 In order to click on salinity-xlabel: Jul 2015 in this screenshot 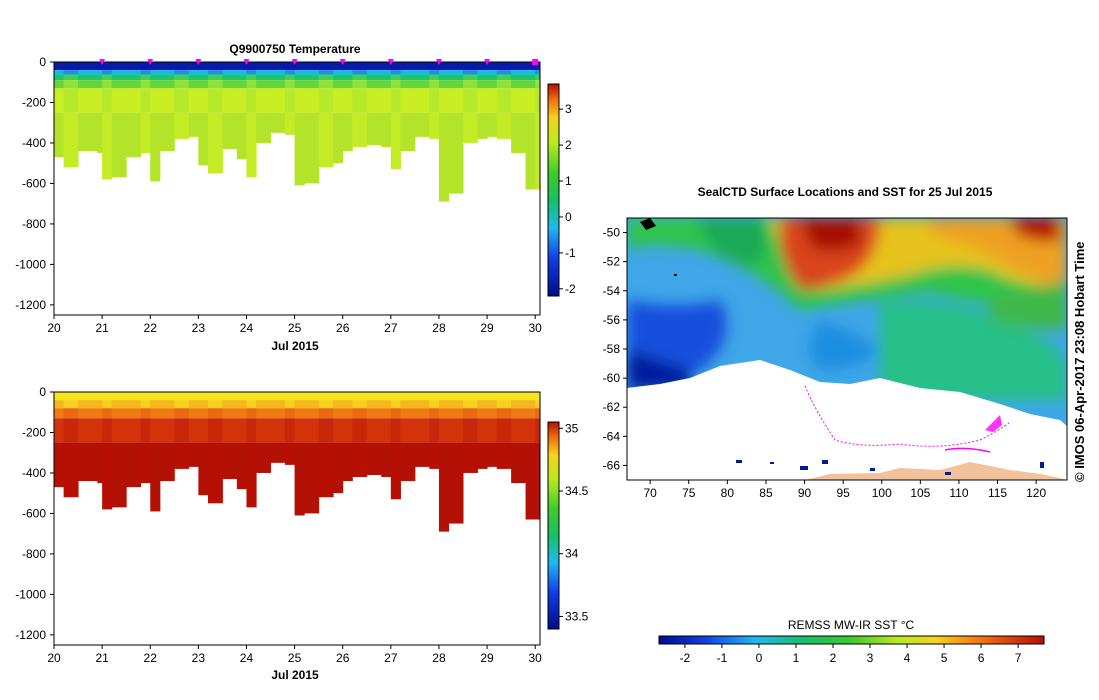, I will do `click(295, 675)`.